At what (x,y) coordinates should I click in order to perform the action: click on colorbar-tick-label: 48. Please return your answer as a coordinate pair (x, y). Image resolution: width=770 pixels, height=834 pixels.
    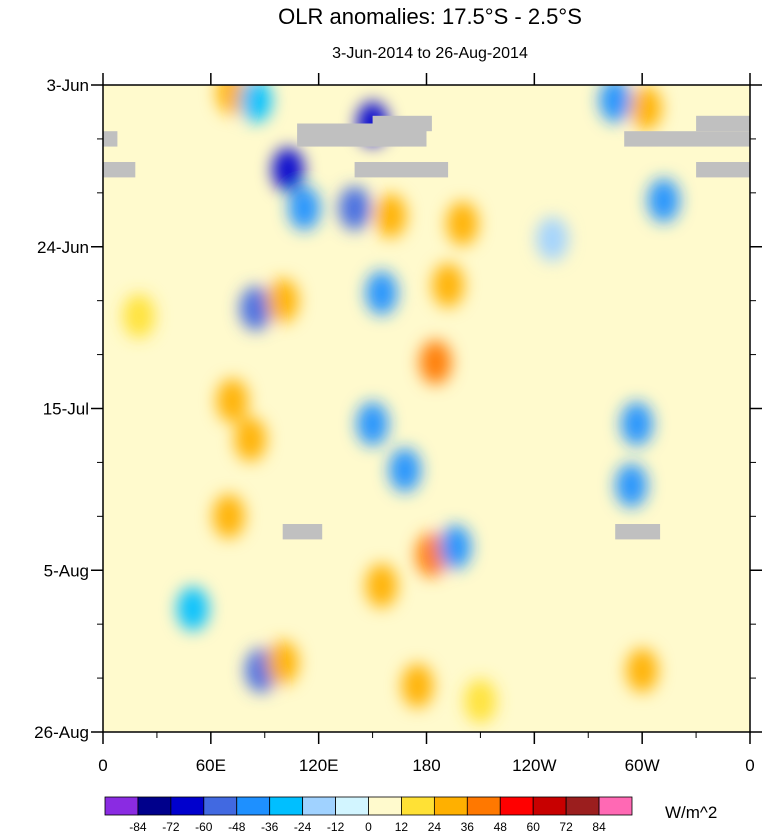
    Looking at the image, I should click on (501, 827).